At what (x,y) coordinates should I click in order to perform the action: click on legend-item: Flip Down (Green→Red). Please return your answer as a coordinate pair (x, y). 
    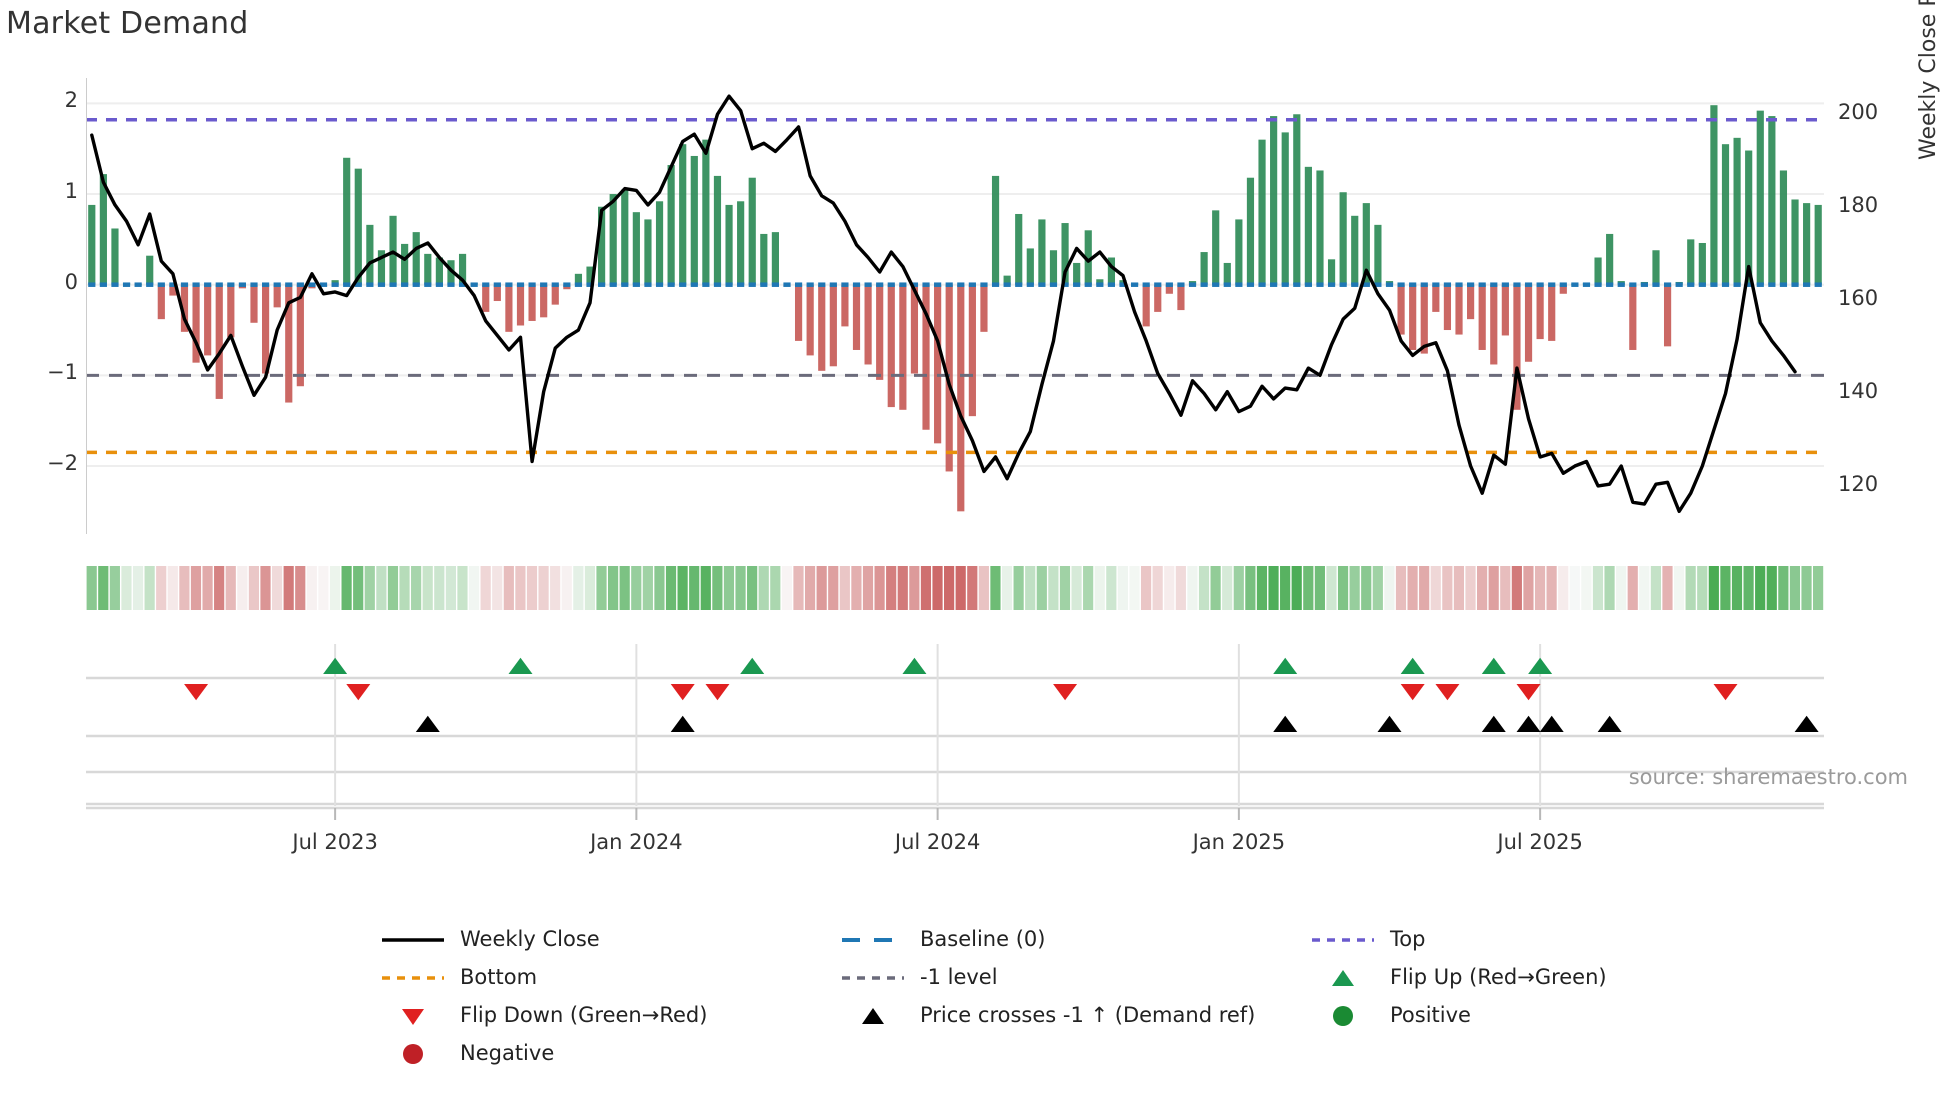
    Looking at the image, I should click on (610, 1015).